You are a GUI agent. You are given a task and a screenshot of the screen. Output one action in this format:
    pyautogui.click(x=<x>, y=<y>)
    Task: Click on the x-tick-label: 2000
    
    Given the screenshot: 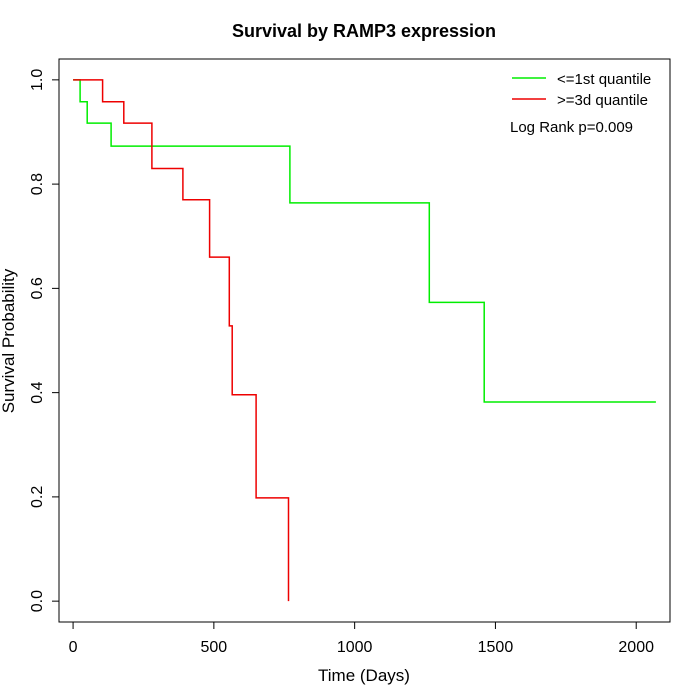 What is the action you would take?
    pyautogui.click(x=636, y=647)
    